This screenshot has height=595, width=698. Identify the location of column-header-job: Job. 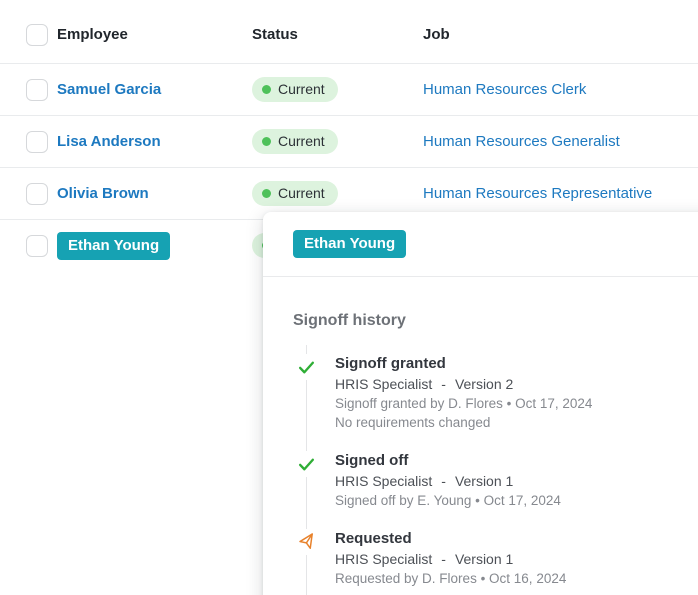
(436, 34).